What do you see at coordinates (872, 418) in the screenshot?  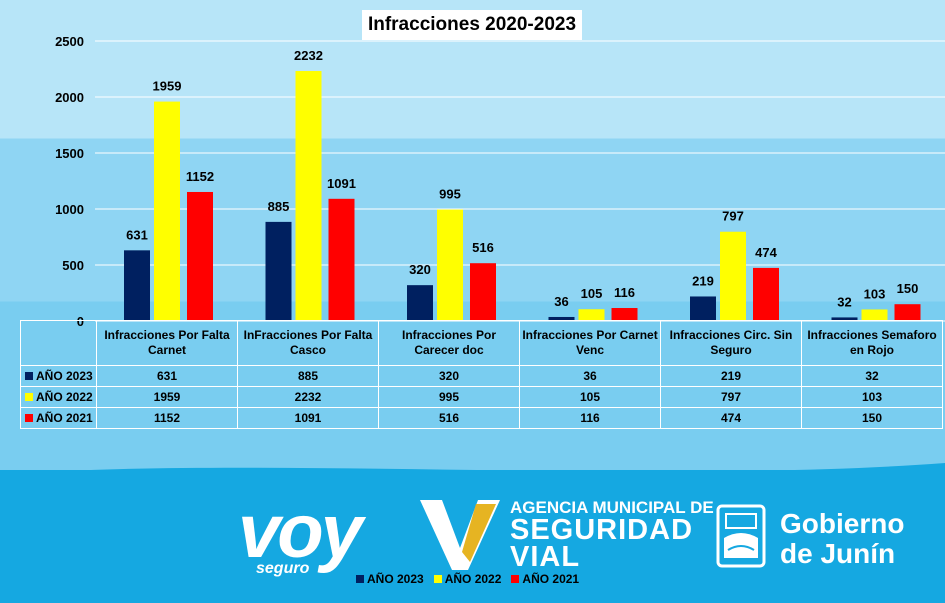 I see `table-cell: 150` at bounding box center [872, 418].